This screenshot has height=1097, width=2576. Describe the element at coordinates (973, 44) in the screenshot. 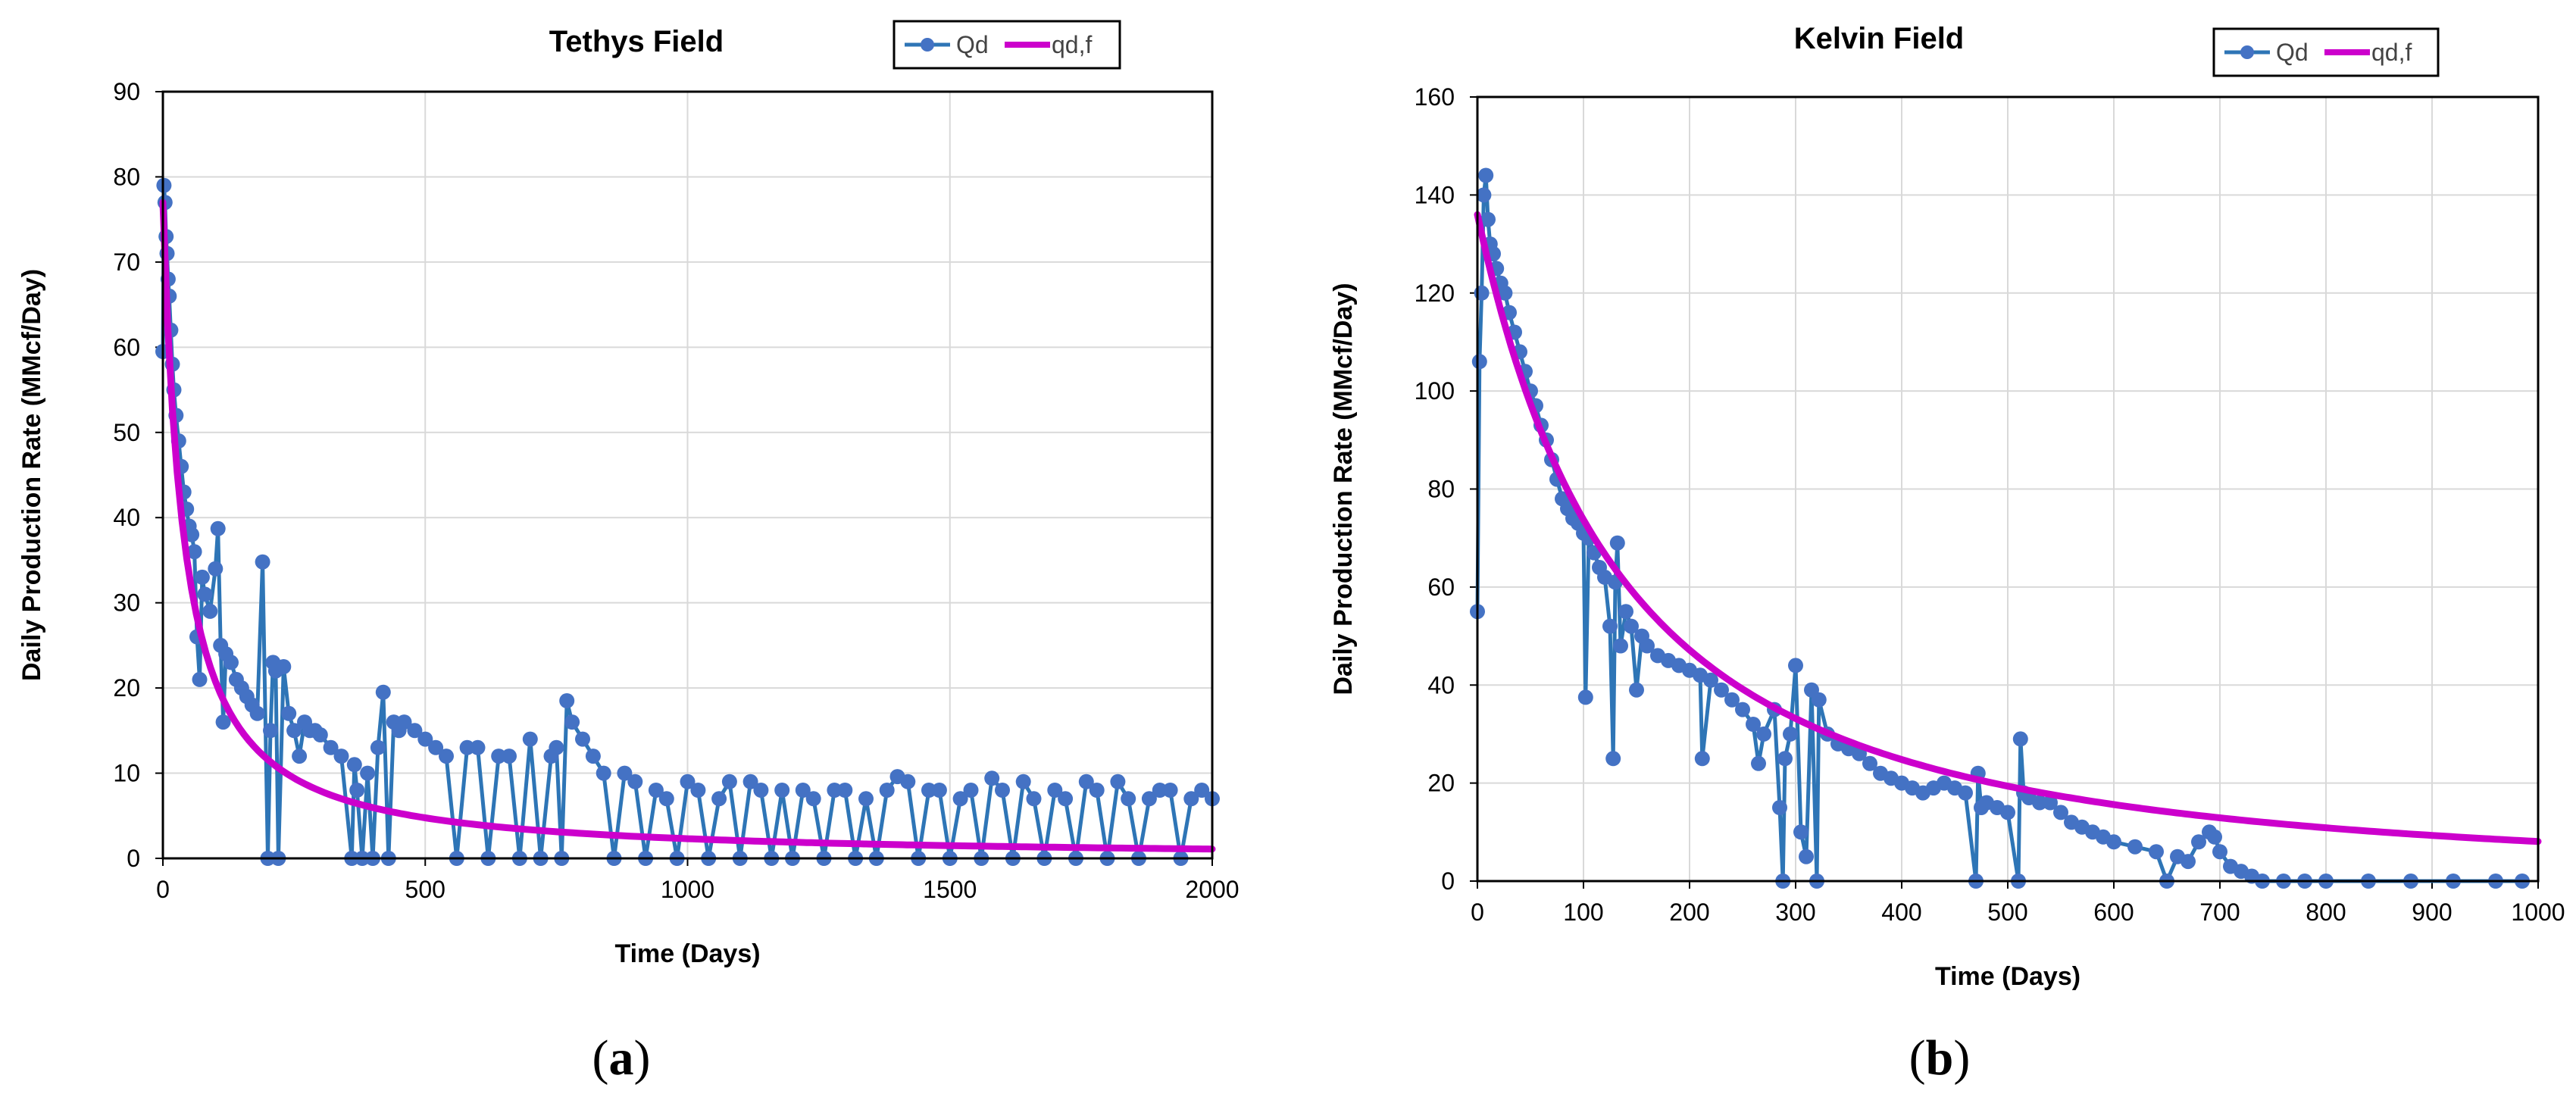

I see `legend-qd-label: Qd` at that location.